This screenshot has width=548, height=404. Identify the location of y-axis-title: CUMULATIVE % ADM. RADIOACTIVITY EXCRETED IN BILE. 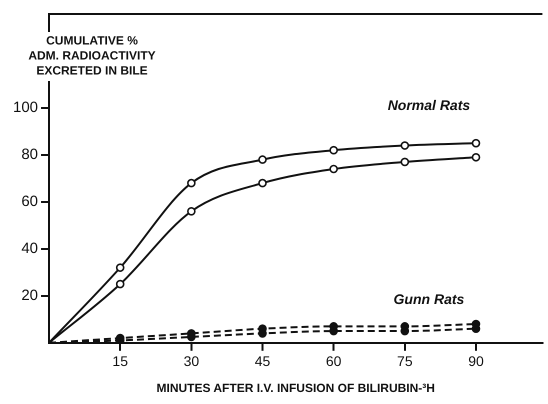
(92, 55).